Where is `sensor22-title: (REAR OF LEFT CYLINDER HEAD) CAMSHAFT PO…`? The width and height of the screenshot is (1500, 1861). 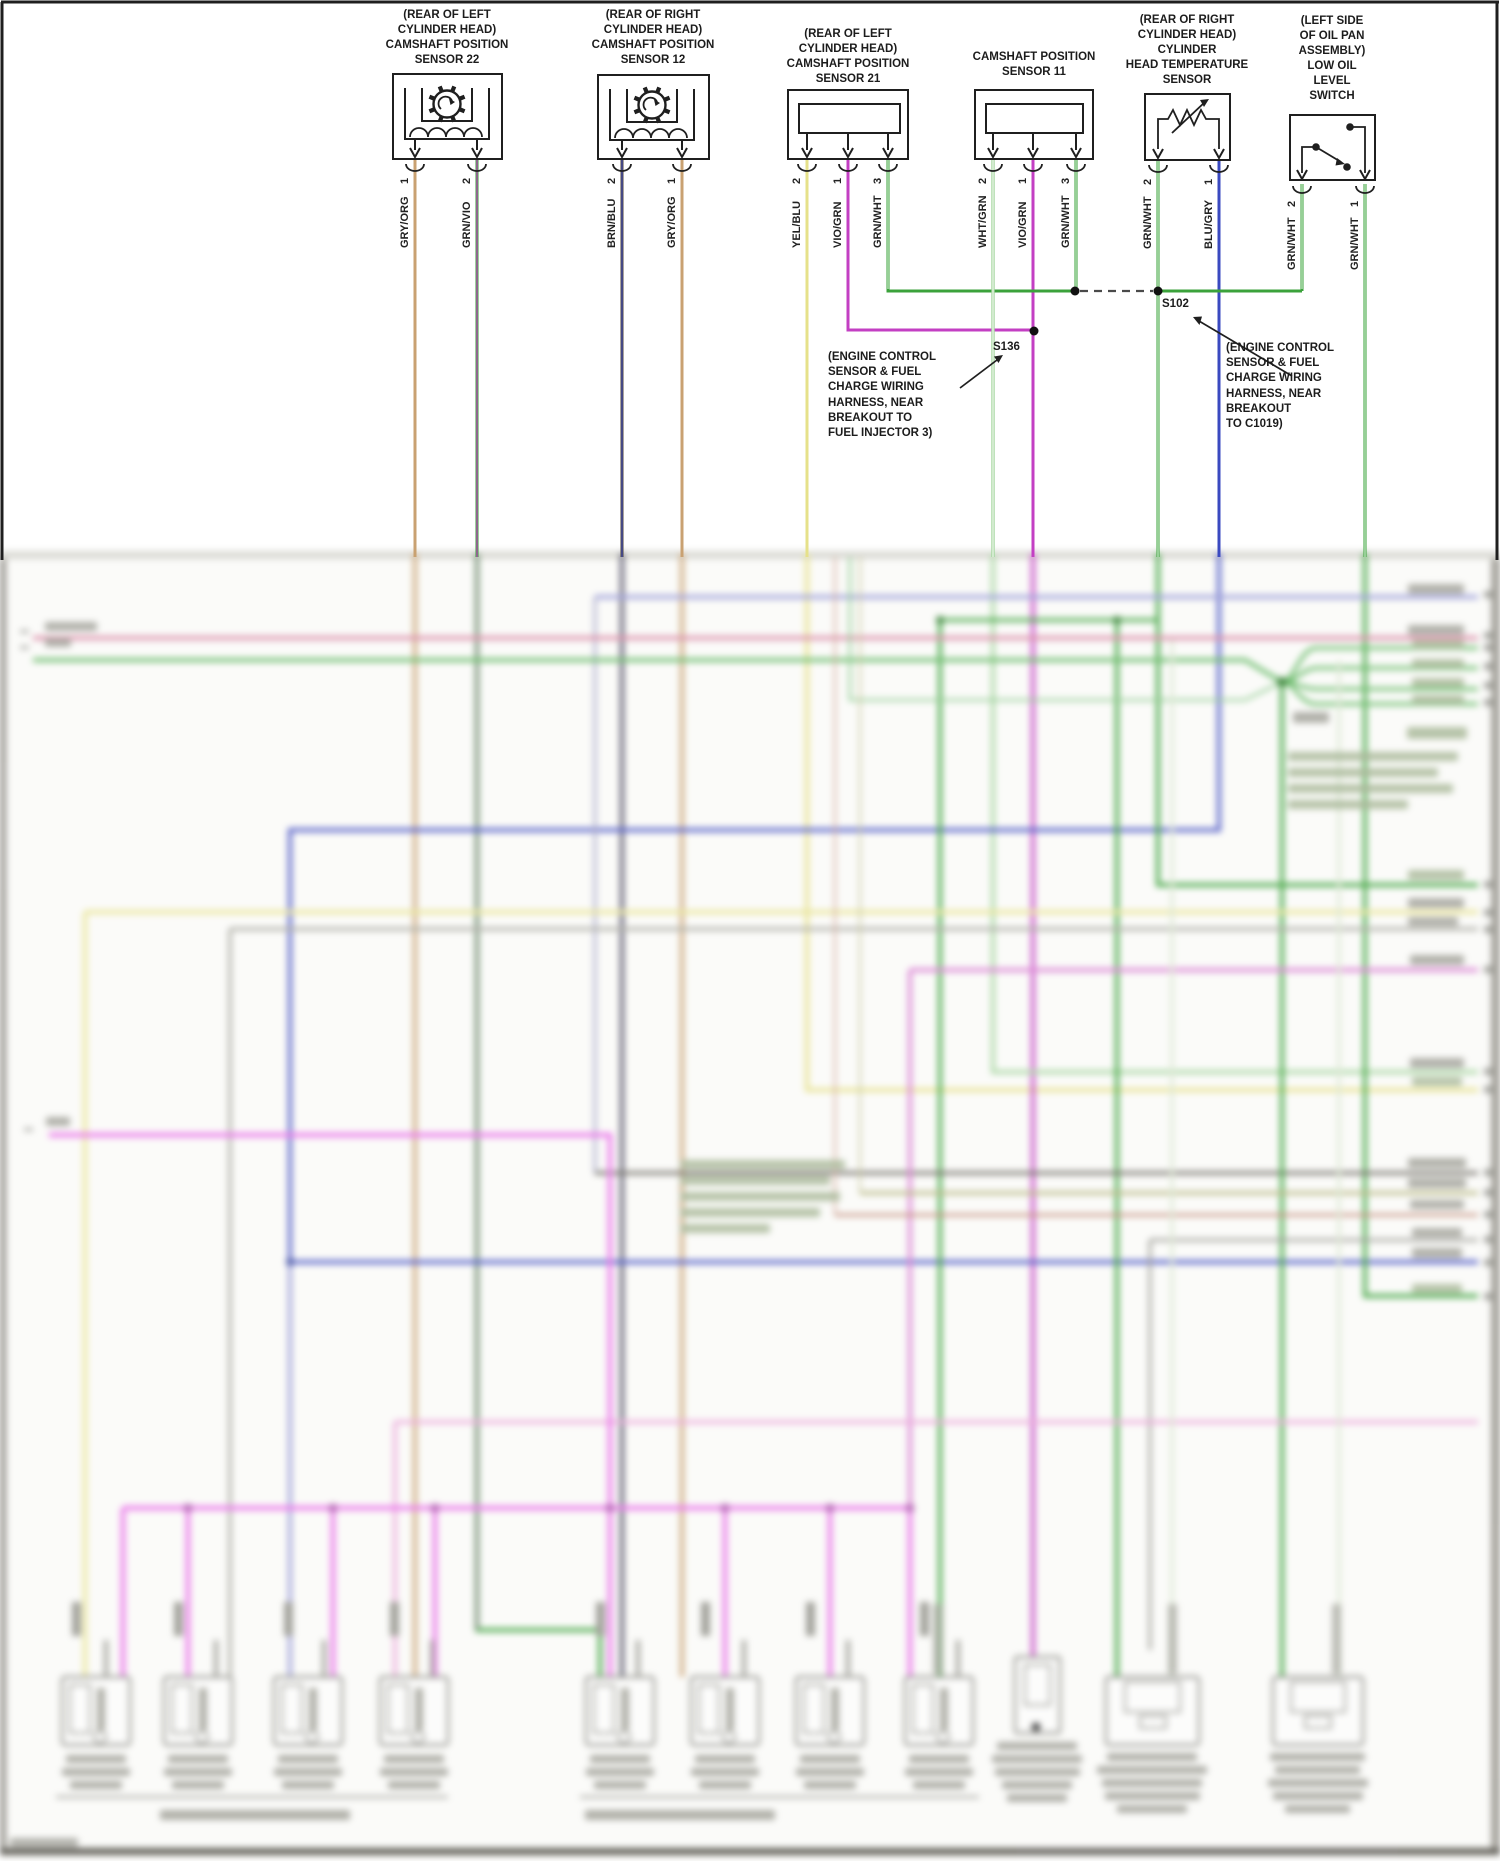
sensor22-title: (REAR OF LEFT CYLINDER HEAD) CAMSHAFT PO… is located at coordinates (447, 37).